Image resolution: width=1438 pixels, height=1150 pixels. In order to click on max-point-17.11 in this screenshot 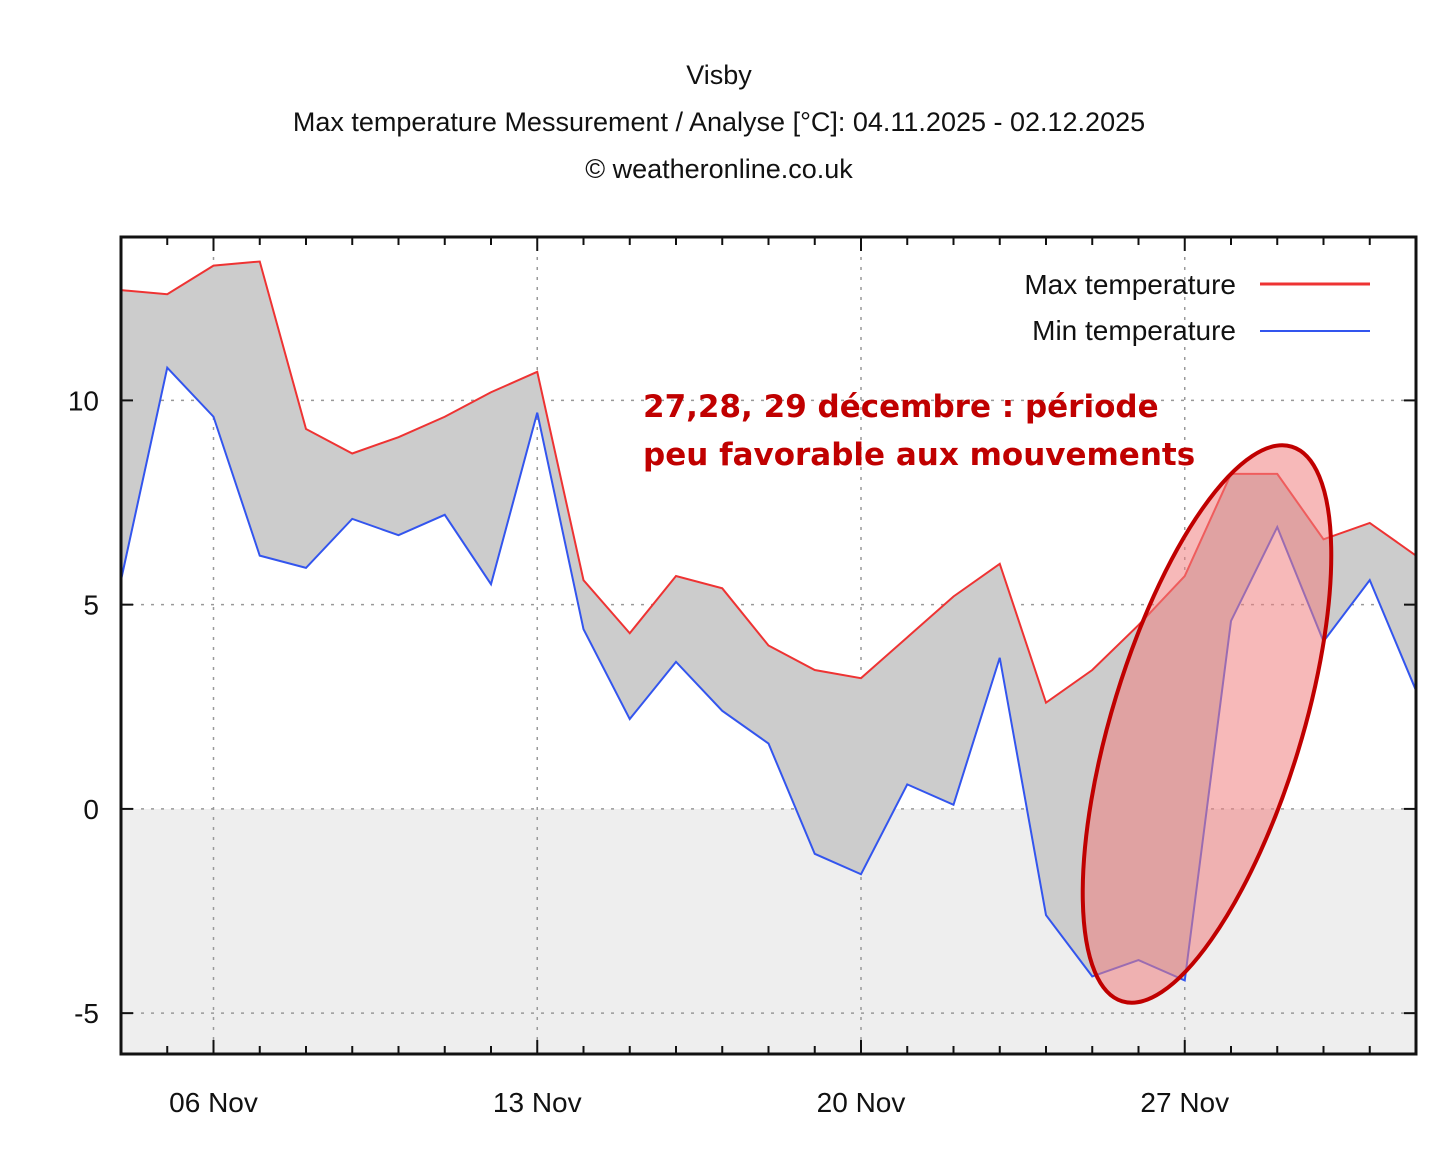, I will do `click(722, 588)`.